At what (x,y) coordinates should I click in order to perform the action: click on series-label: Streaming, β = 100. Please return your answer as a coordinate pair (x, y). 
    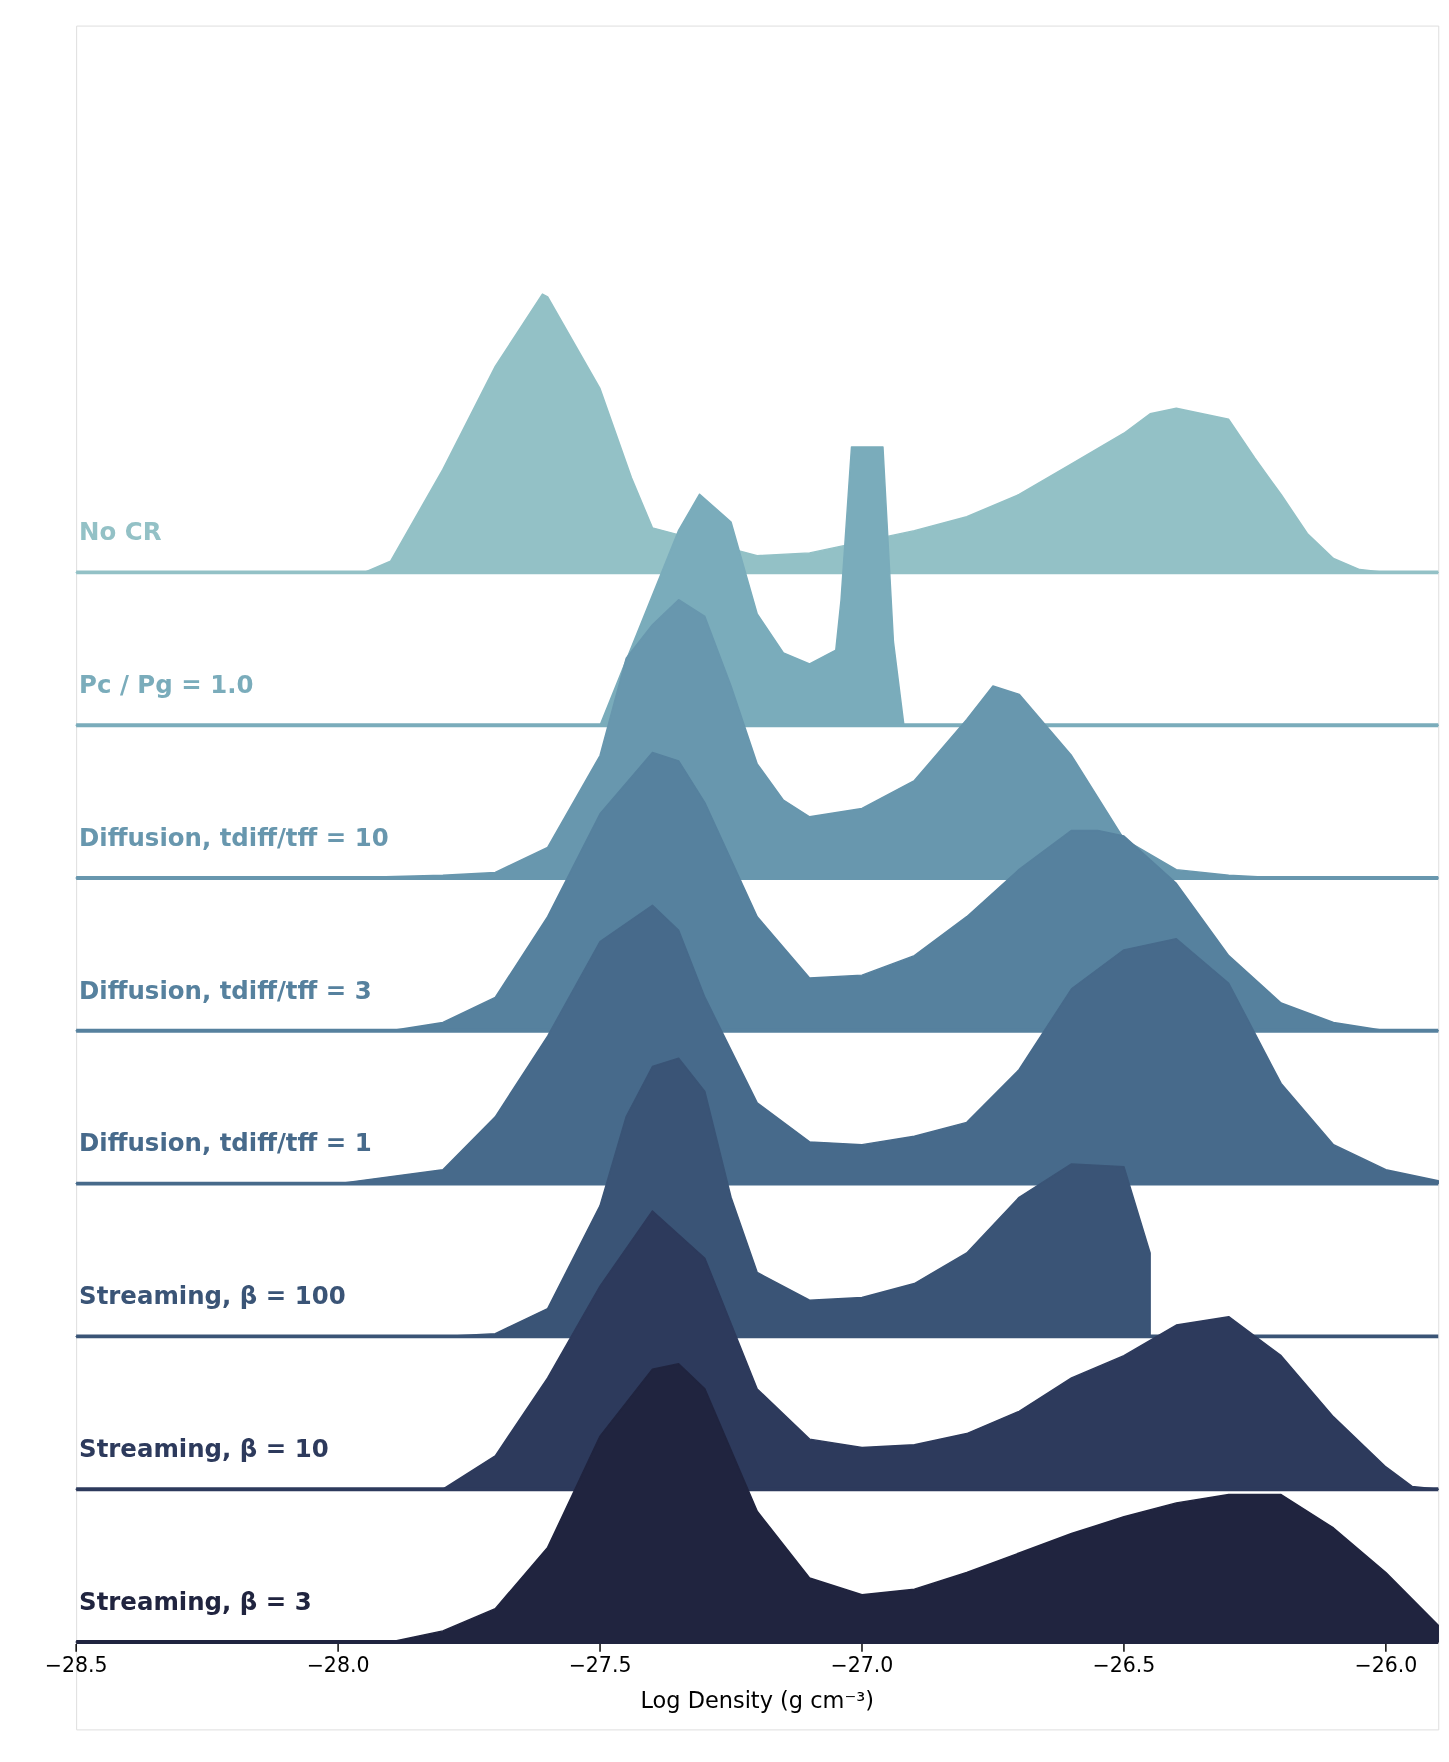
    Looking at the image, I should click on (212, 1296).